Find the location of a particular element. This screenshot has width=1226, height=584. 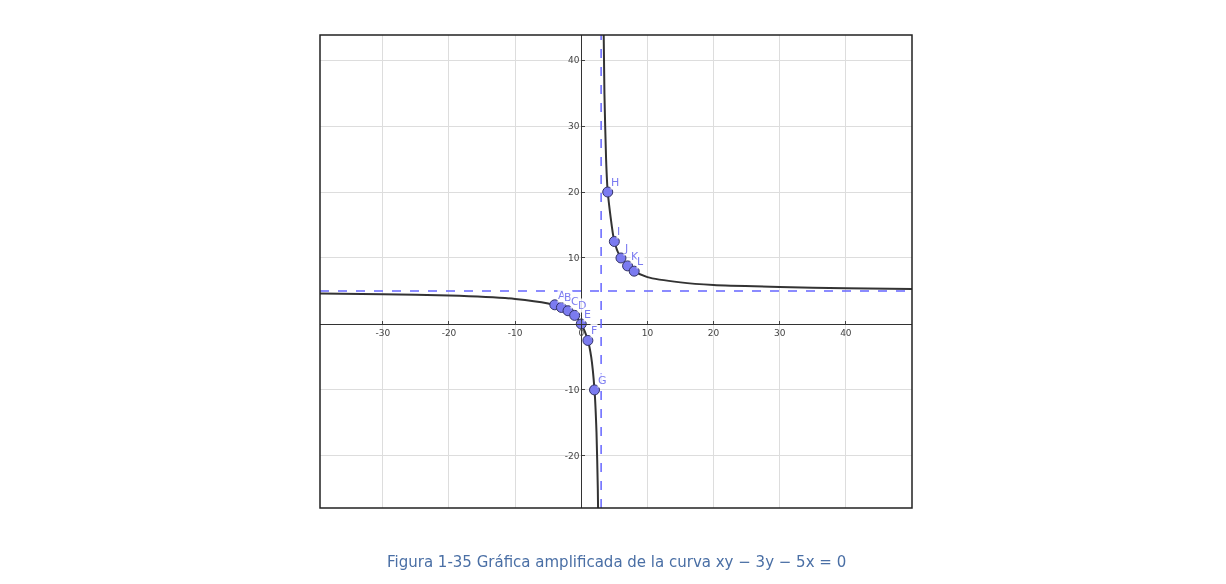

y-tick-label: 20 is located at coordinates (574, 192).